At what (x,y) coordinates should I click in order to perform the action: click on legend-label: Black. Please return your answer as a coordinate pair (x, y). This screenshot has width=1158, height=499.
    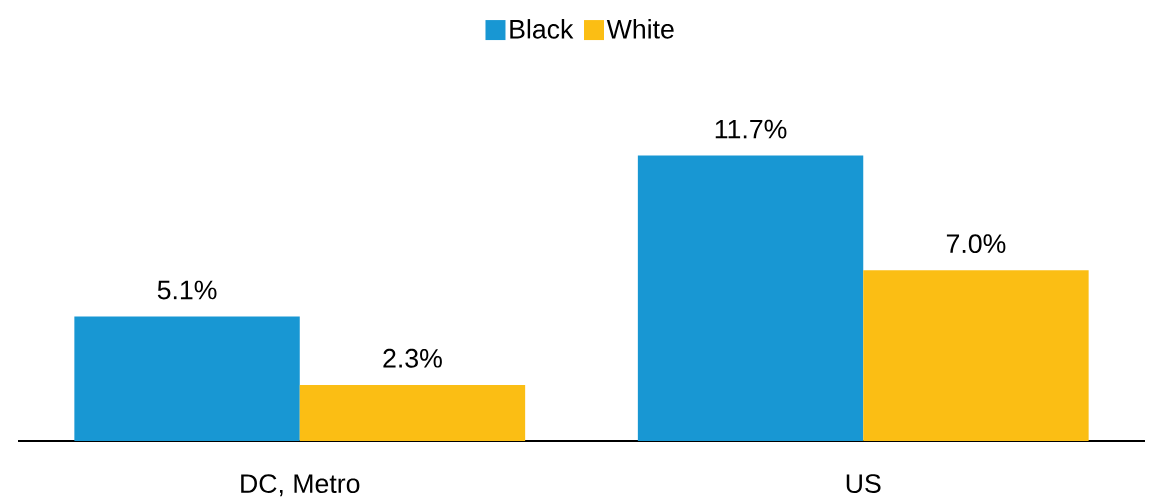
    Looking at the image, I should click on (542, 29).